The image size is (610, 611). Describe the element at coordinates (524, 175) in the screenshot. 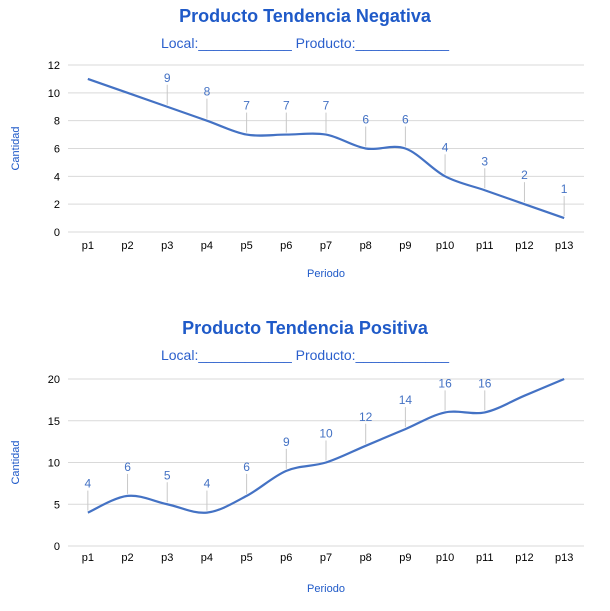

I see `data-label: 2` at that location.